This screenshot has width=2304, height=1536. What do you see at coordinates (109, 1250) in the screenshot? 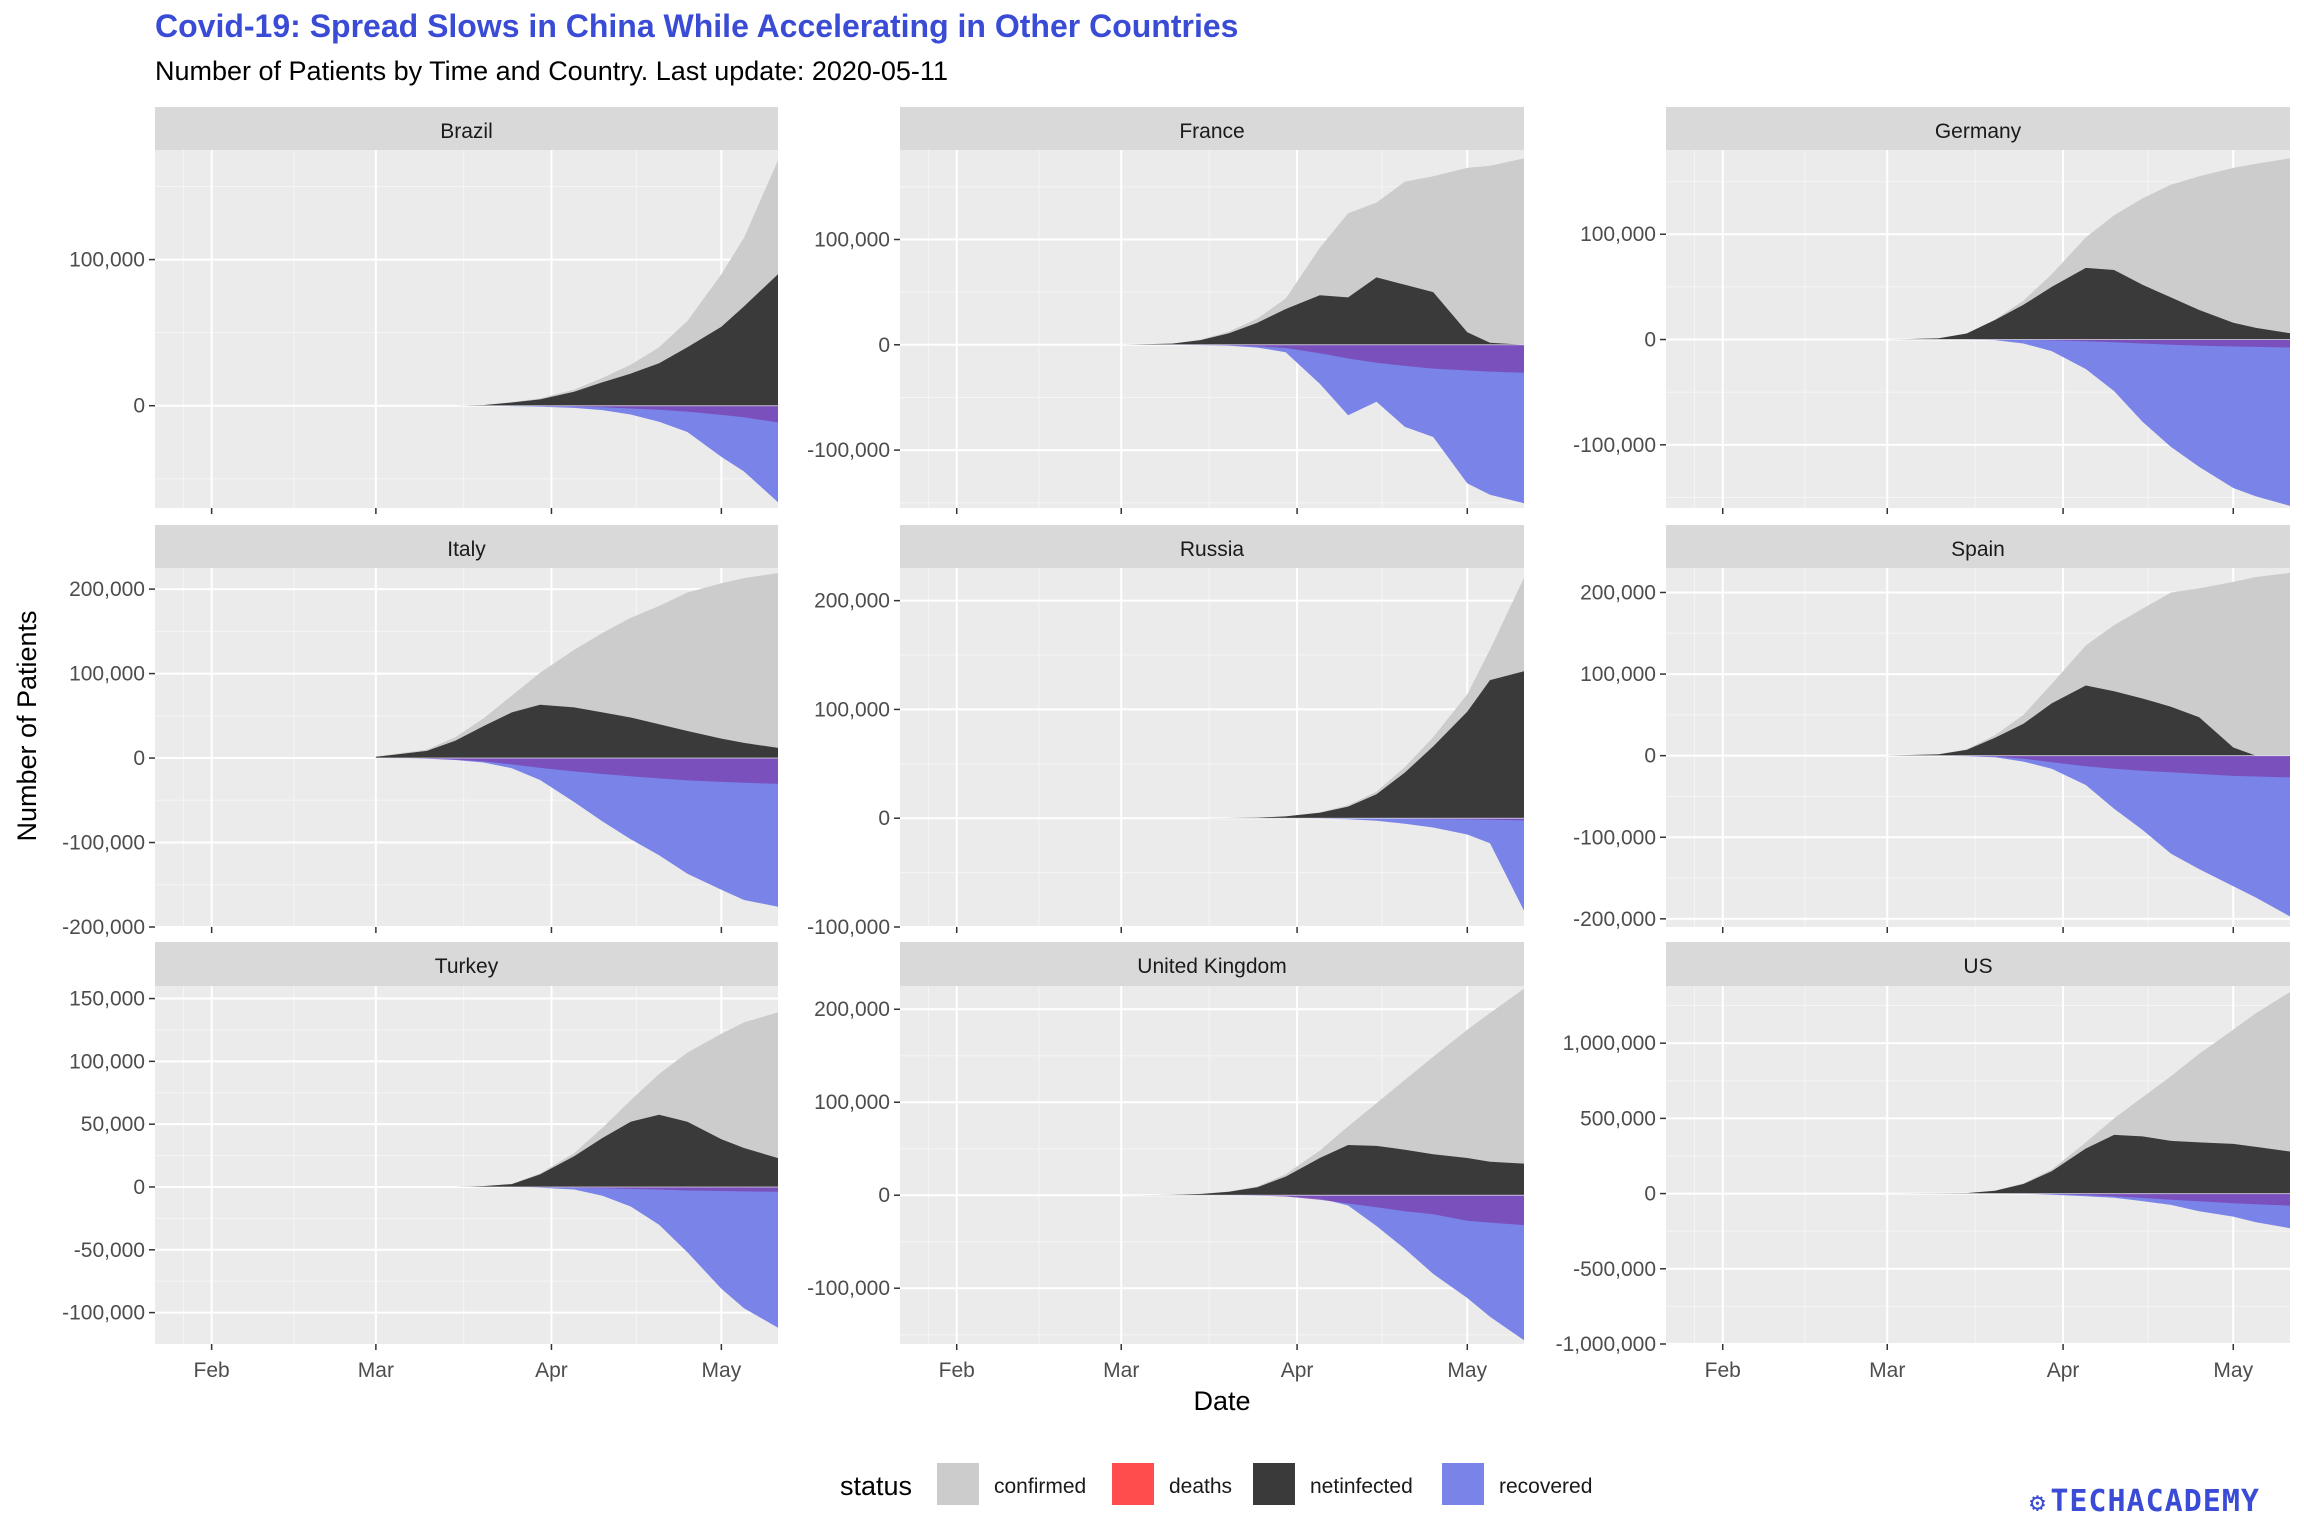
I see `y-tick-label: -50,000` at bounding box center [109, 1250].